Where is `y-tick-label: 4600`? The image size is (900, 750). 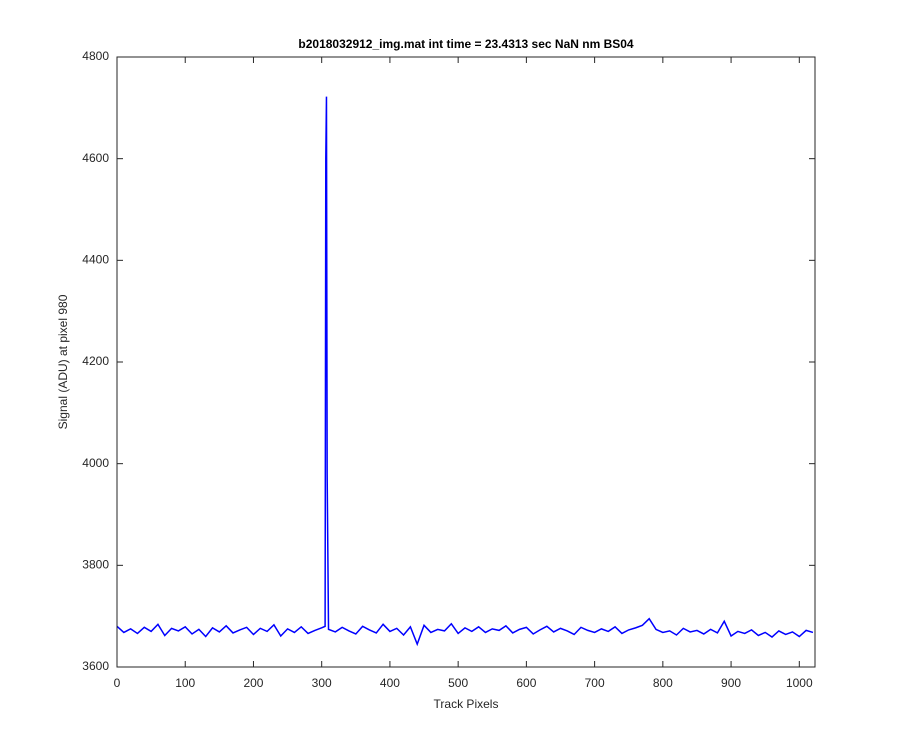 y-tick-label: 4600 is located at coordinates (95, 158).